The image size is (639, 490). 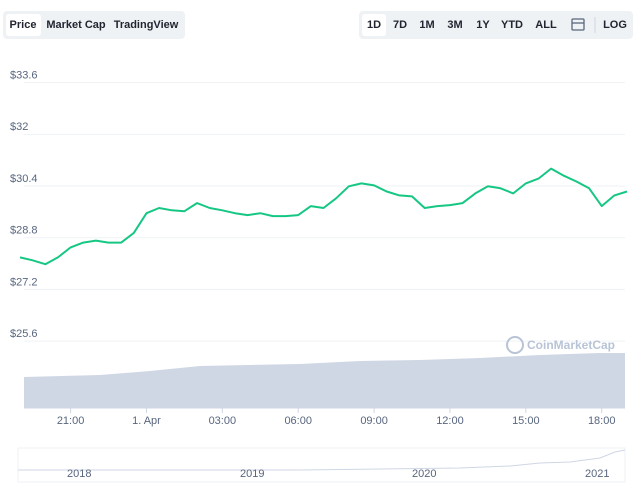 What do you see at coordinates (571, 345) in the screenshot?
I see `watermark: CoinMarketCap` at bounding box center [571, 345].